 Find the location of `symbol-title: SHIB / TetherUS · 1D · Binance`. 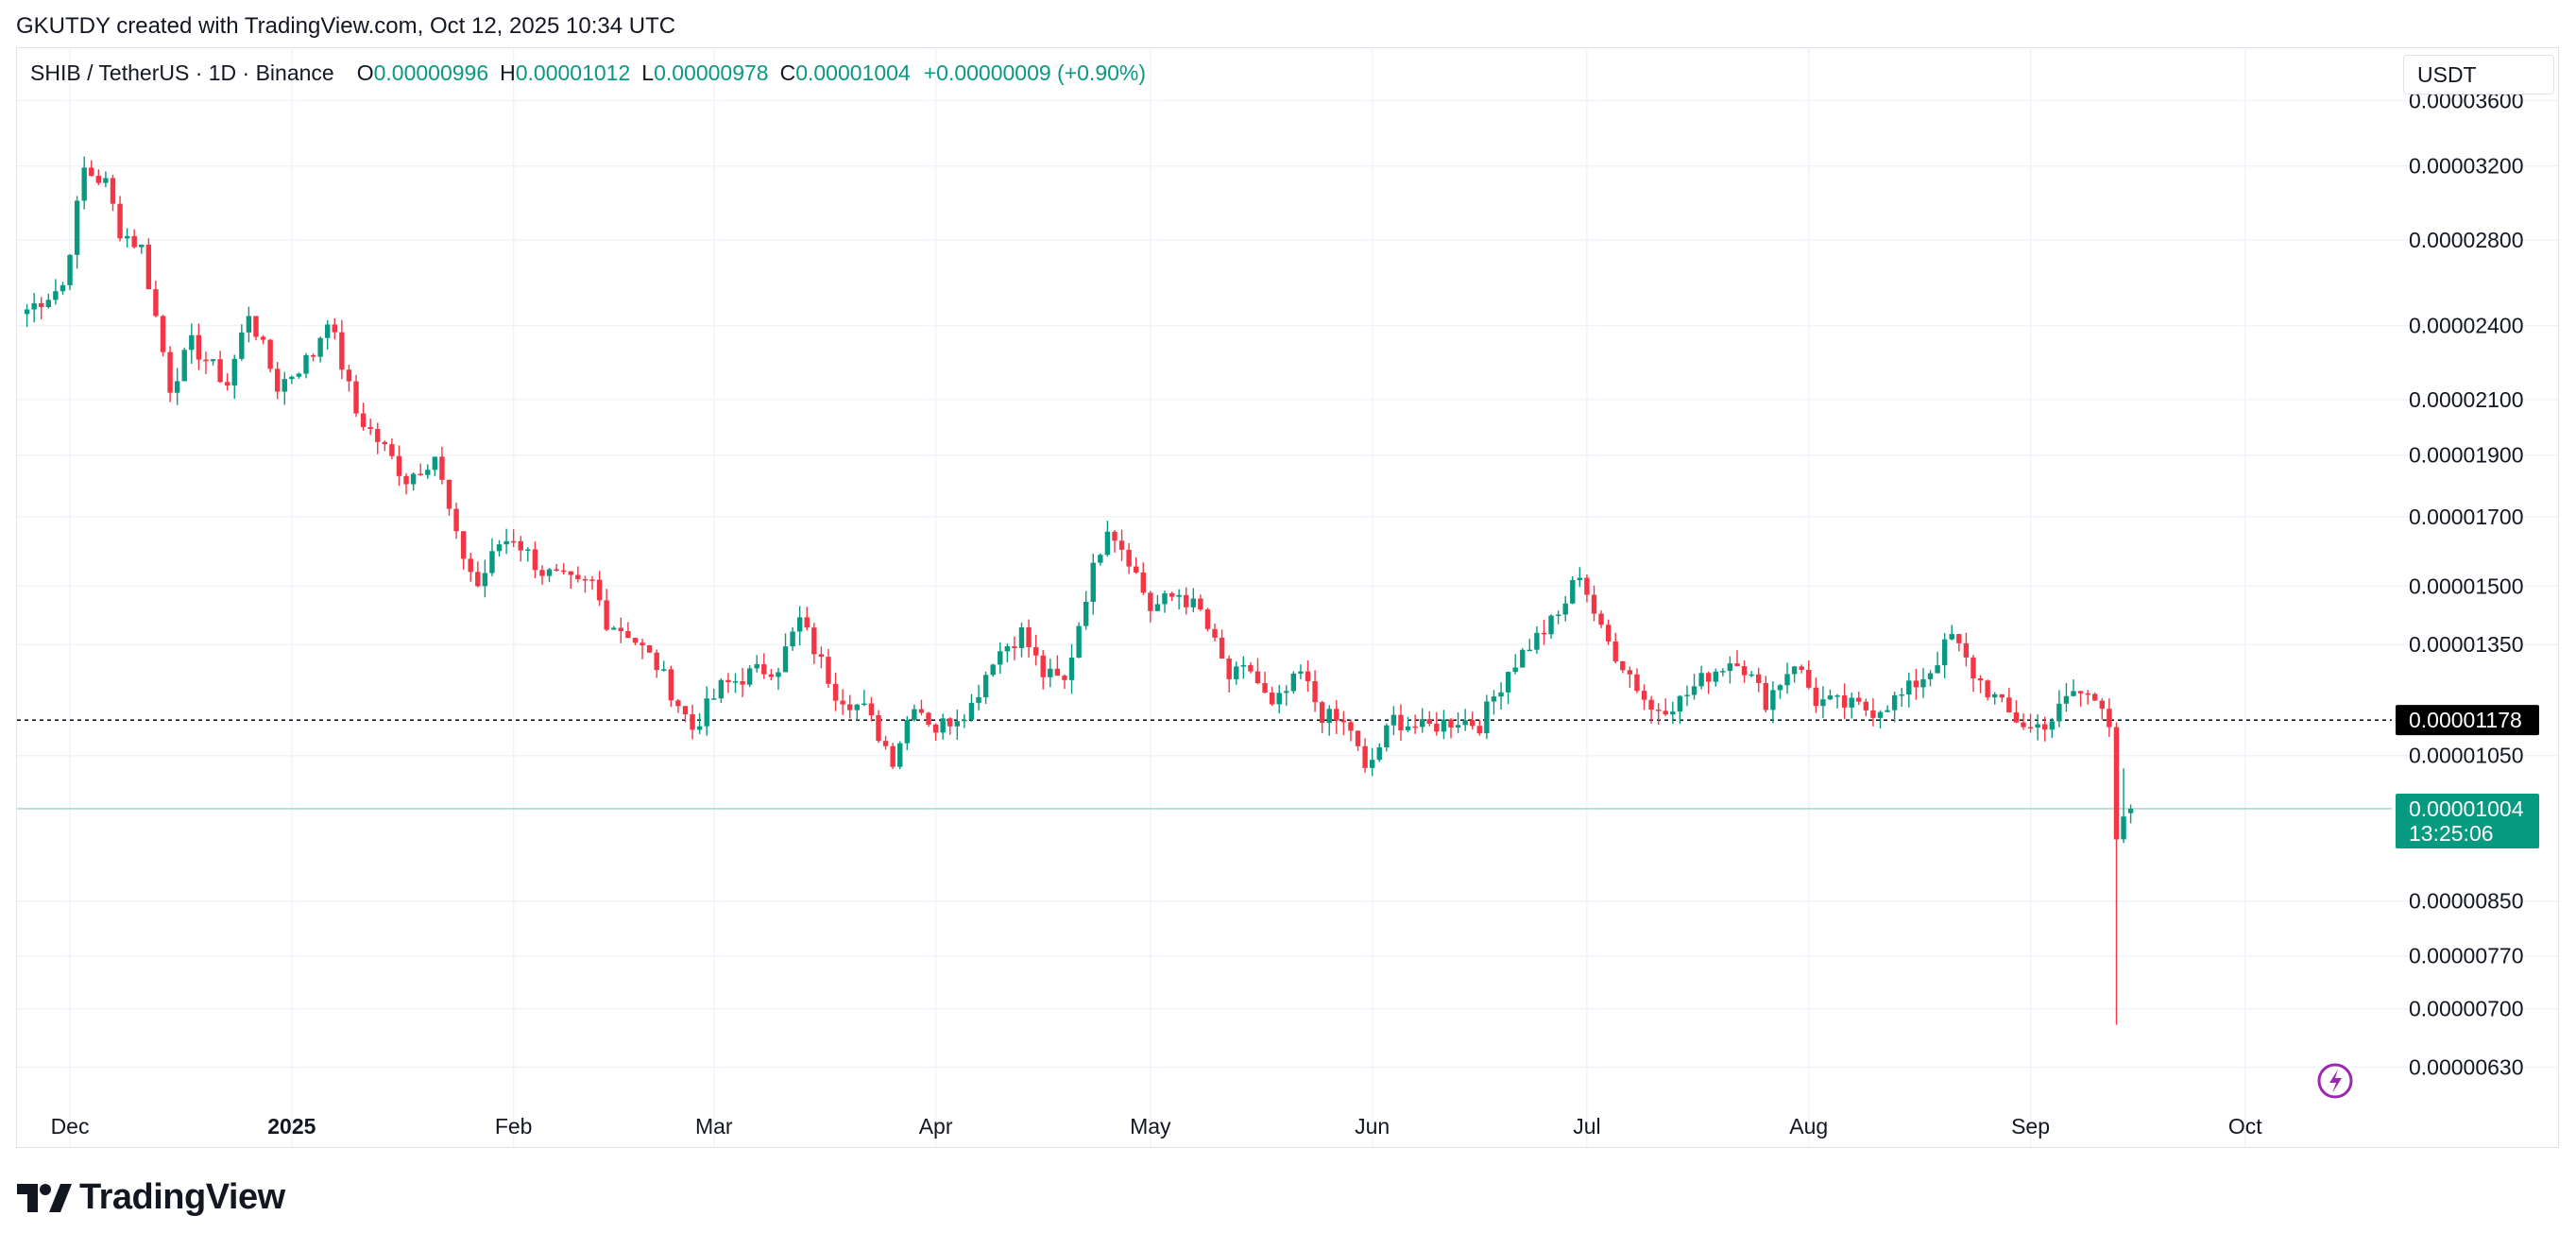

symbol-title: SHIB / TetherUS · 1D · Binance is located at coordinates (182, 72).